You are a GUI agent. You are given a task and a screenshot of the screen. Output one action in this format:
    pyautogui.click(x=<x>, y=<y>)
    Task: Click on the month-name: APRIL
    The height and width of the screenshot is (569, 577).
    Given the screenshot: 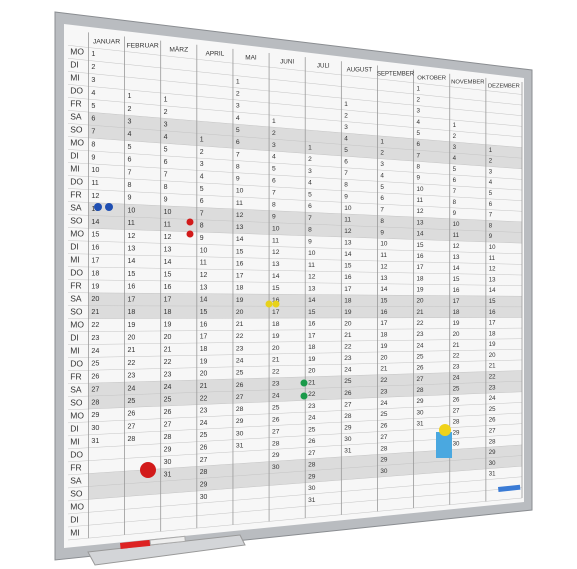 What is the action you would take?
    pyautogui.click(x=214, y=54)
    